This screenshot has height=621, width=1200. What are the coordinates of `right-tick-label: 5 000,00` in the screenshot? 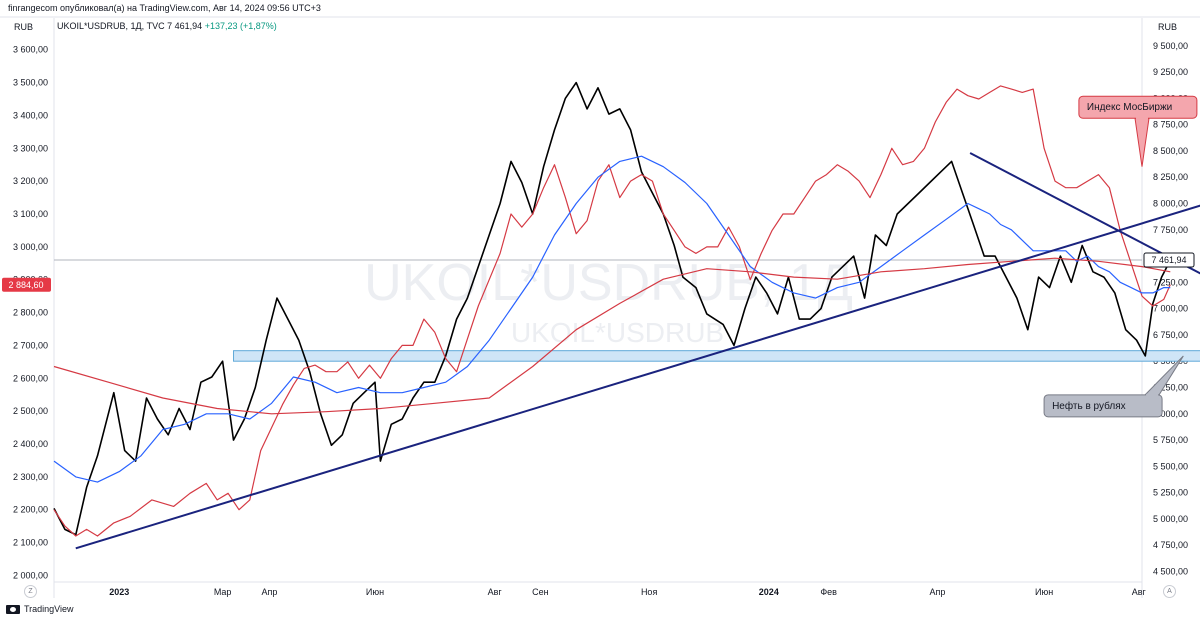 It's located at (1170, 519).